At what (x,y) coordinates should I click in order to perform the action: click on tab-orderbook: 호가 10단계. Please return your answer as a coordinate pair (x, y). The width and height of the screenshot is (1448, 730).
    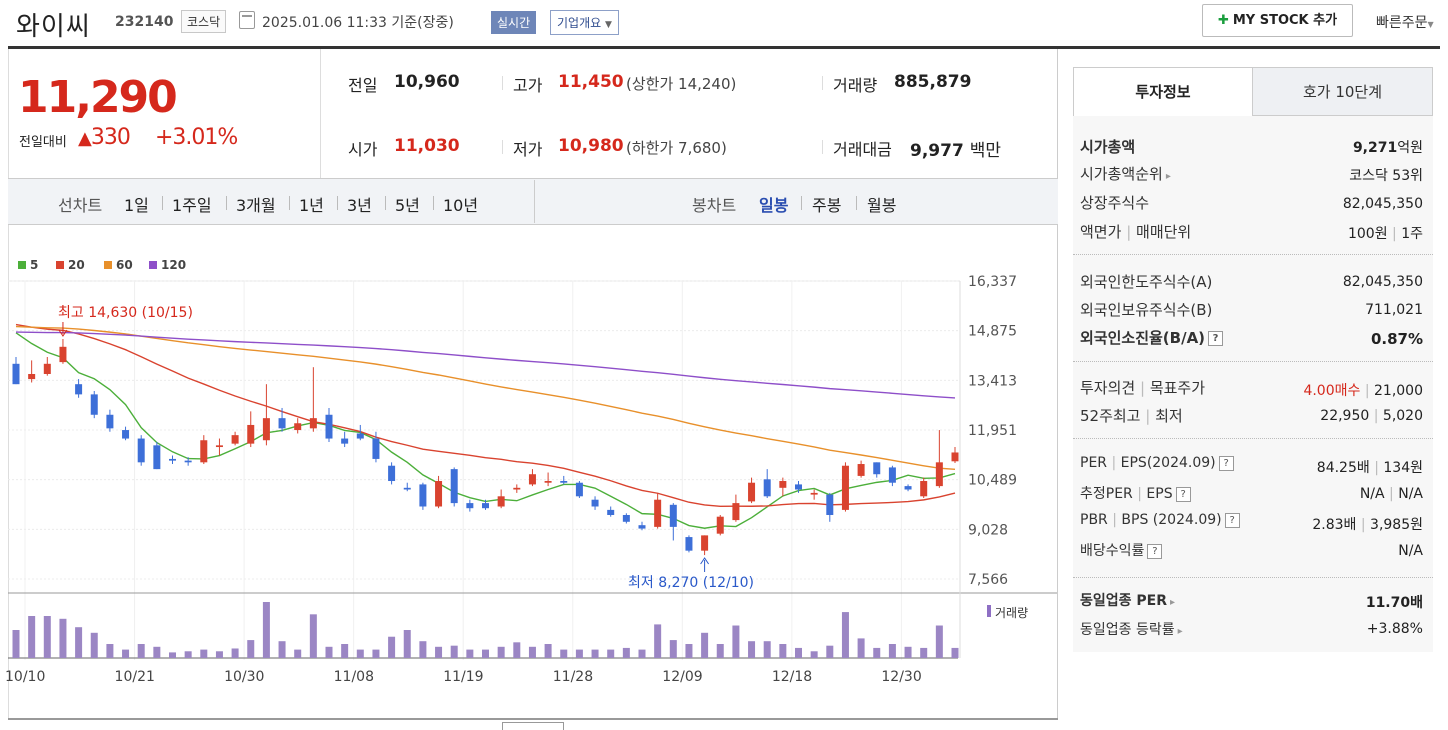
    Looking at the image, I should click on (1342, 91).